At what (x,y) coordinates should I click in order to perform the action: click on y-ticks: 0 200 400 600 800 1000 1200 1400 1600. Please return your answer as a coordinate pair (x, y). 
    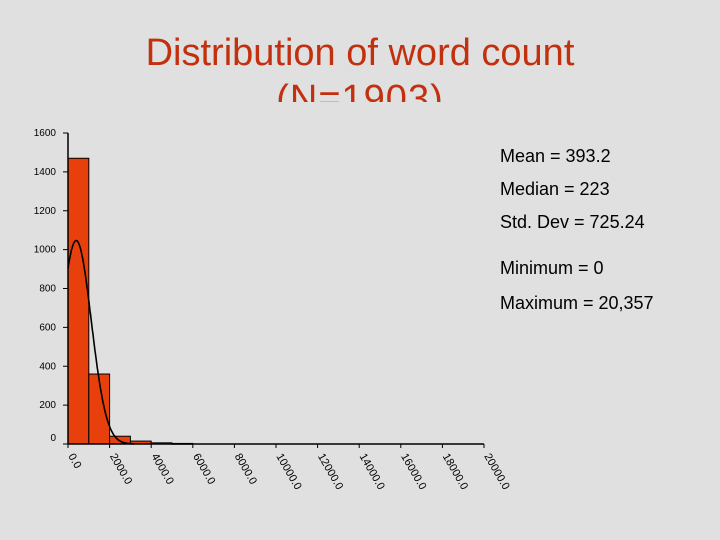
    Looking at the image, I should click on (51, 286).